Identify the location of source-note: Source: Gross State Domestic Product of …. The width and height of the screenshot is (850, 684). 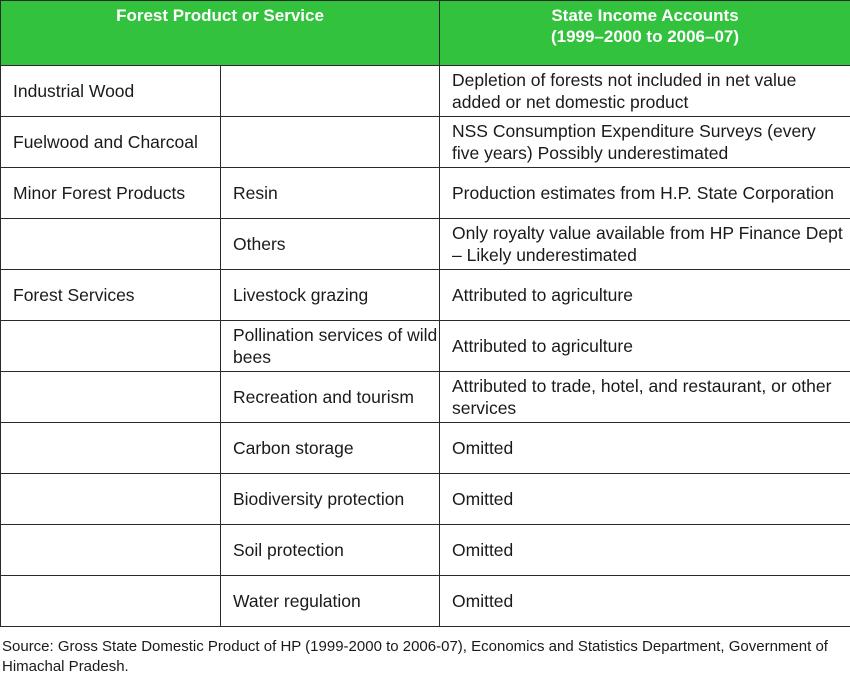
(415, 656).